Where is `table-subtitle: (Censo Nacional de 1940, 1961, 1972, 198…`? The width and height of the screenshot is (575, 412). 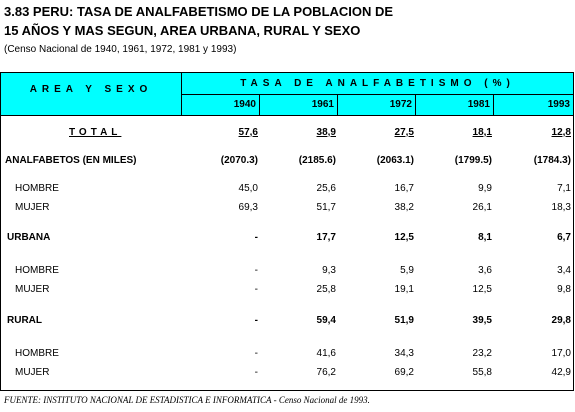
table-subtitle: (Censo Nacional de 1940, 1961, 1972, 198… is located at coordinates (120, 49).